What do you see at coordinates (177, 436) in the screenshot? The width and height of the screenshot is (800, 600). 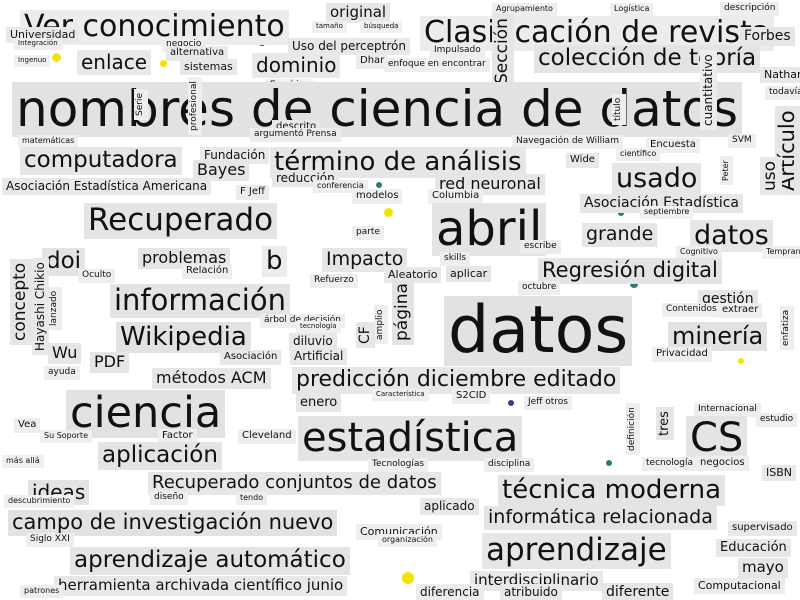 I see `word-factor: Factor` at bounding box center [177, 436].